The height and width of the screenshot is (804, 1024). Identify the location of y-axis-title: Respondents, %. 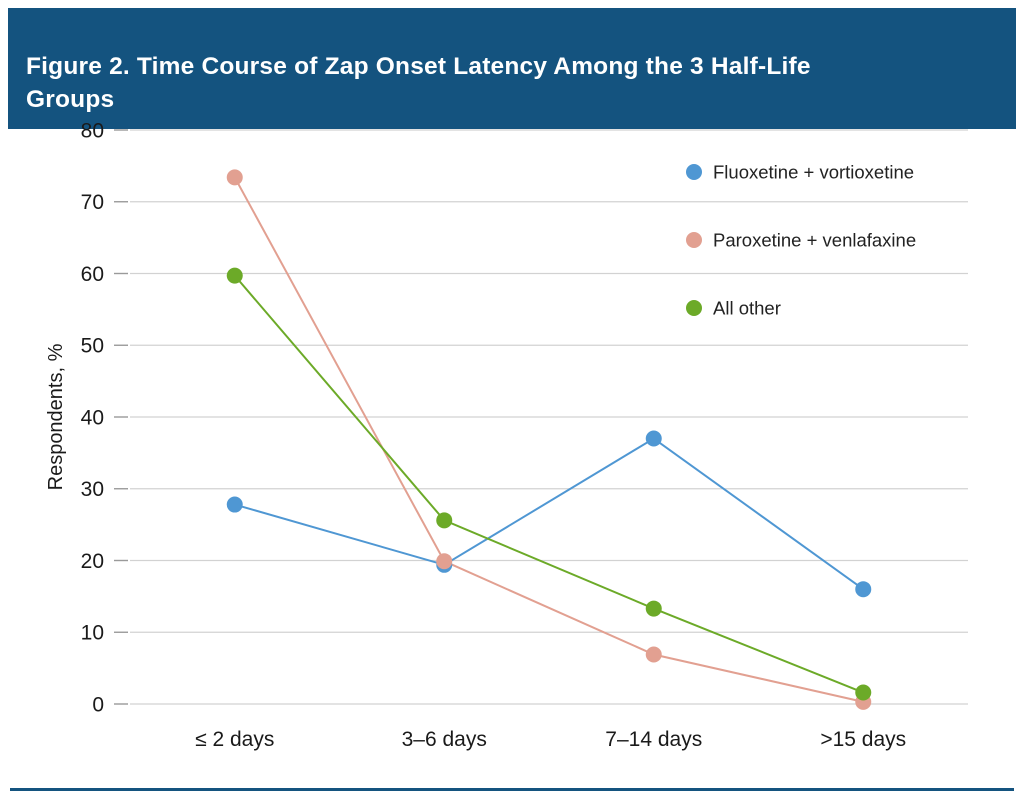
(56, 416).